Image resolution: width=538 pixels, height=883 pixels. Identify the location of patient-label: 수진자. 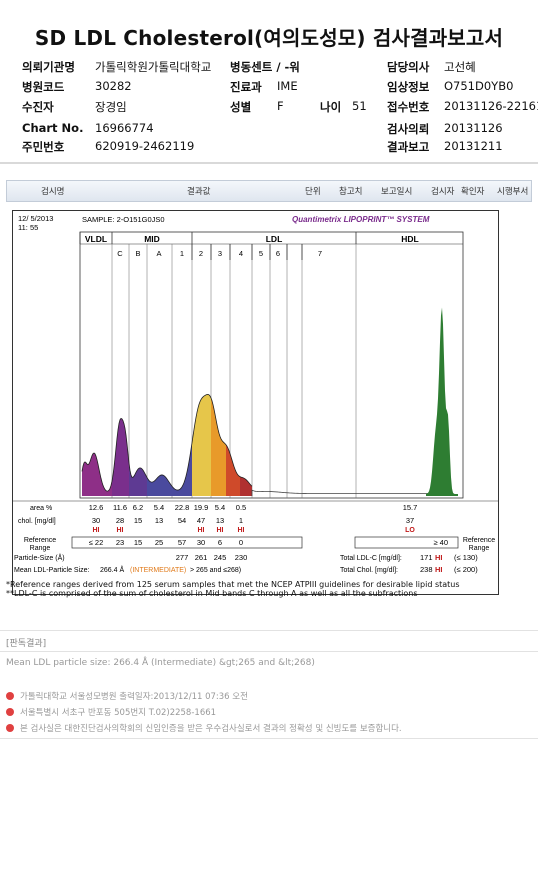
(38, 107).